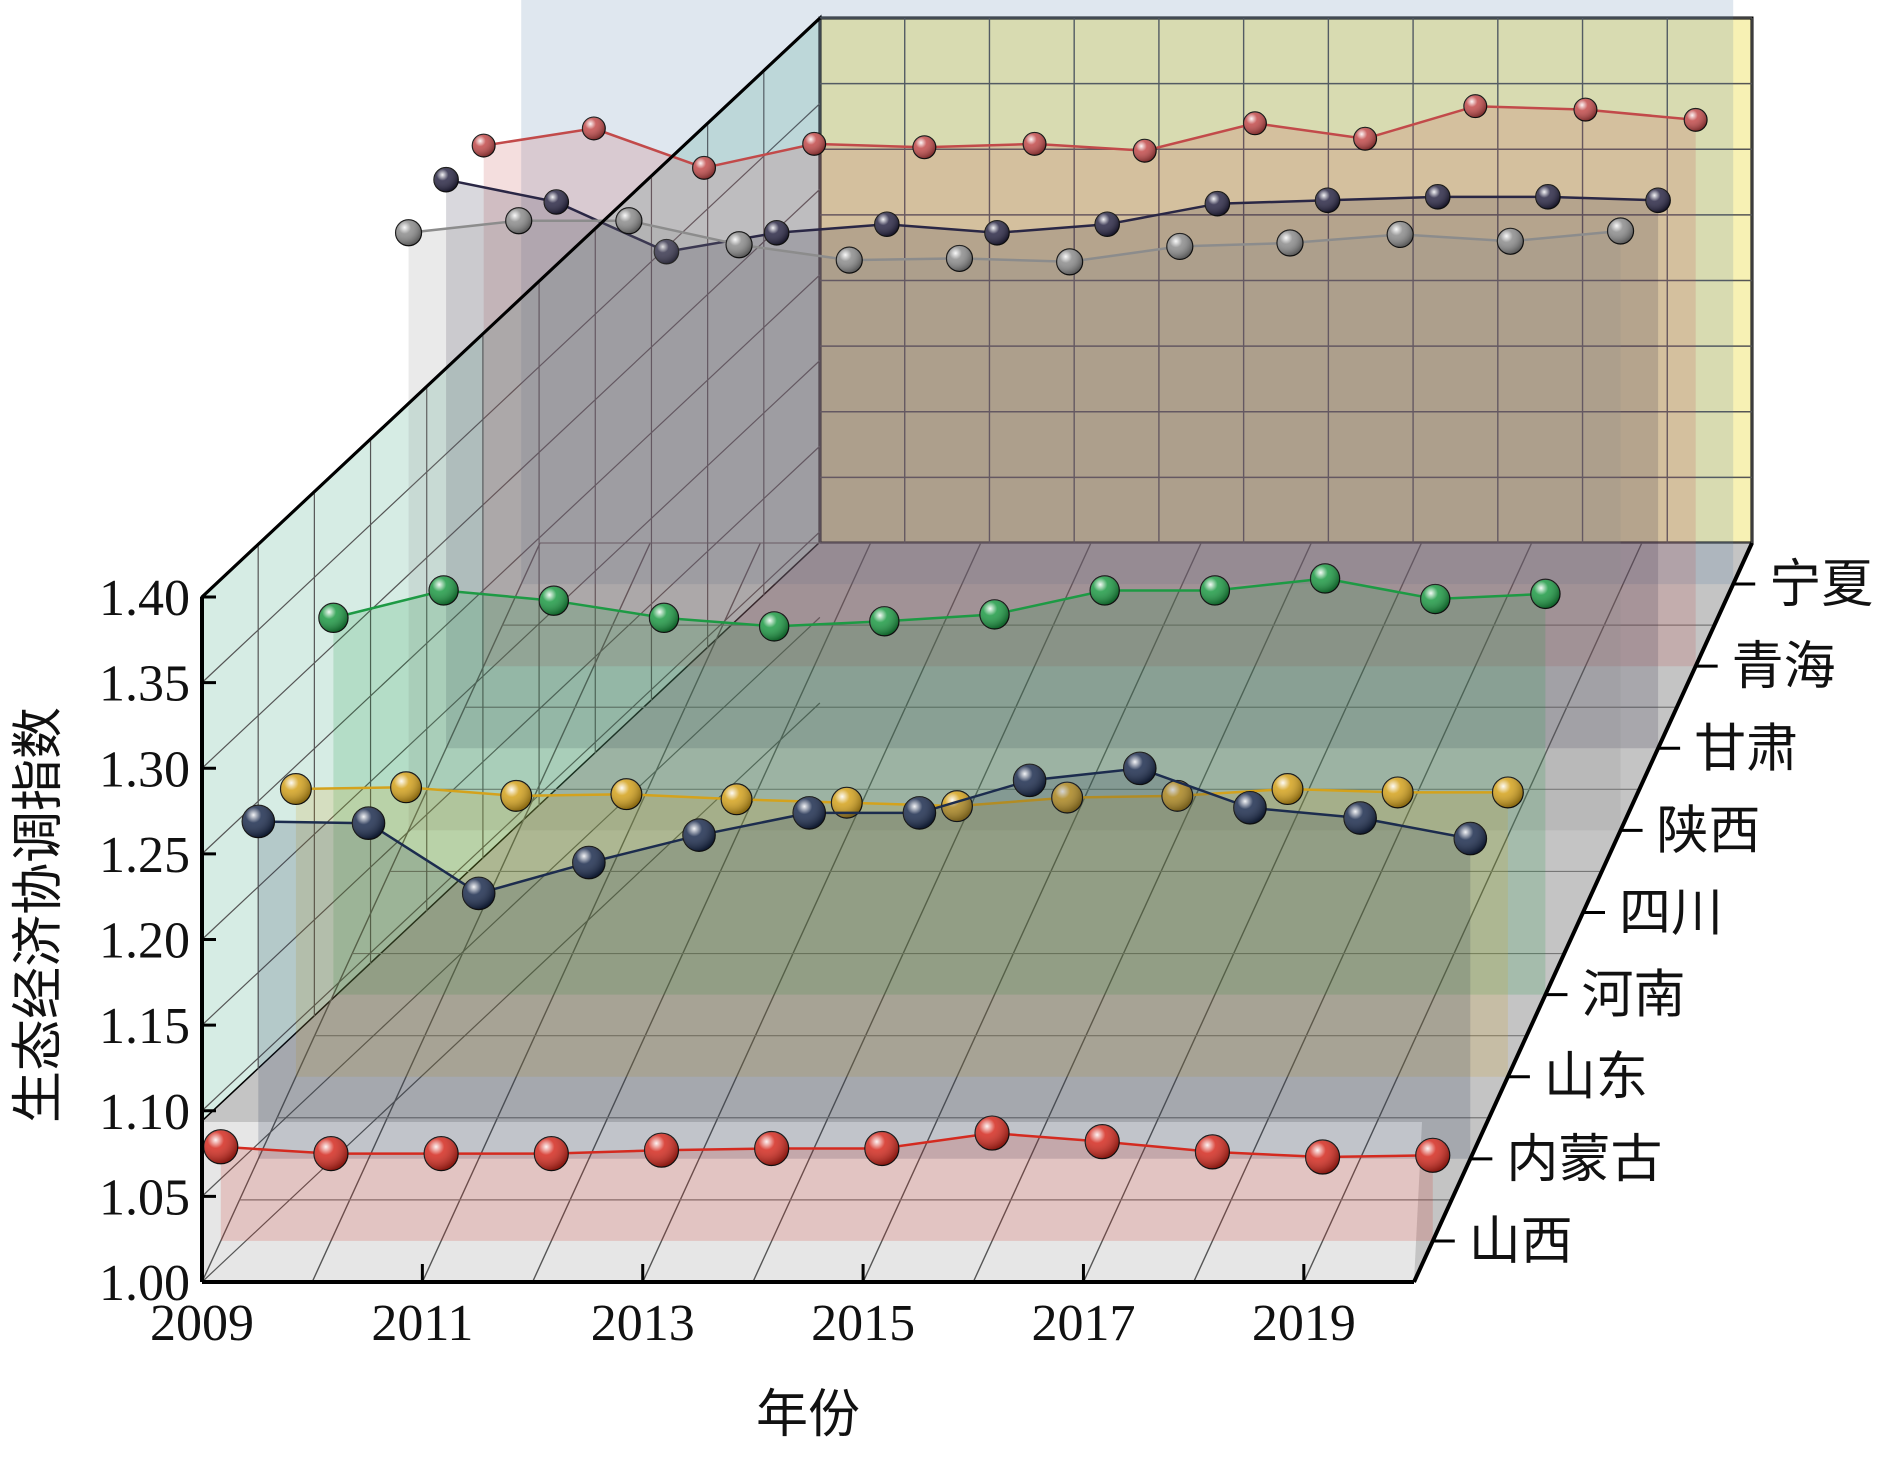  Describe the element at coordinates (39, 915) in the screenshot. I see `y-axis-title: 生态经济协调指数` at that location.